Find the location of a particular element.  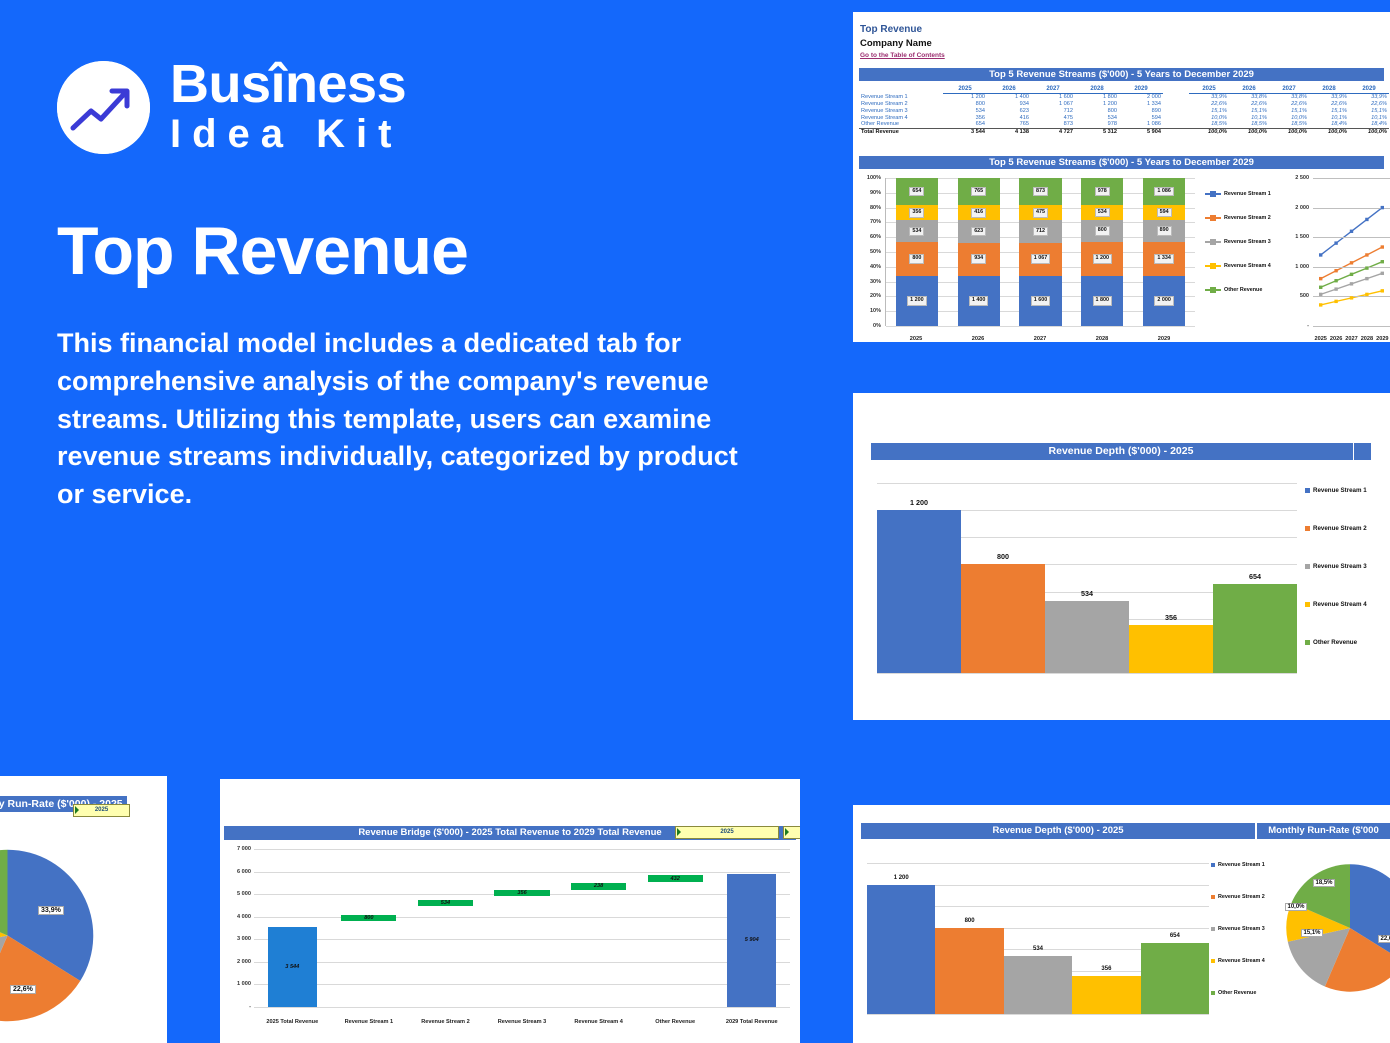

bridge-end-year-dropdown: 2029 is located at coordinates (791, 832).